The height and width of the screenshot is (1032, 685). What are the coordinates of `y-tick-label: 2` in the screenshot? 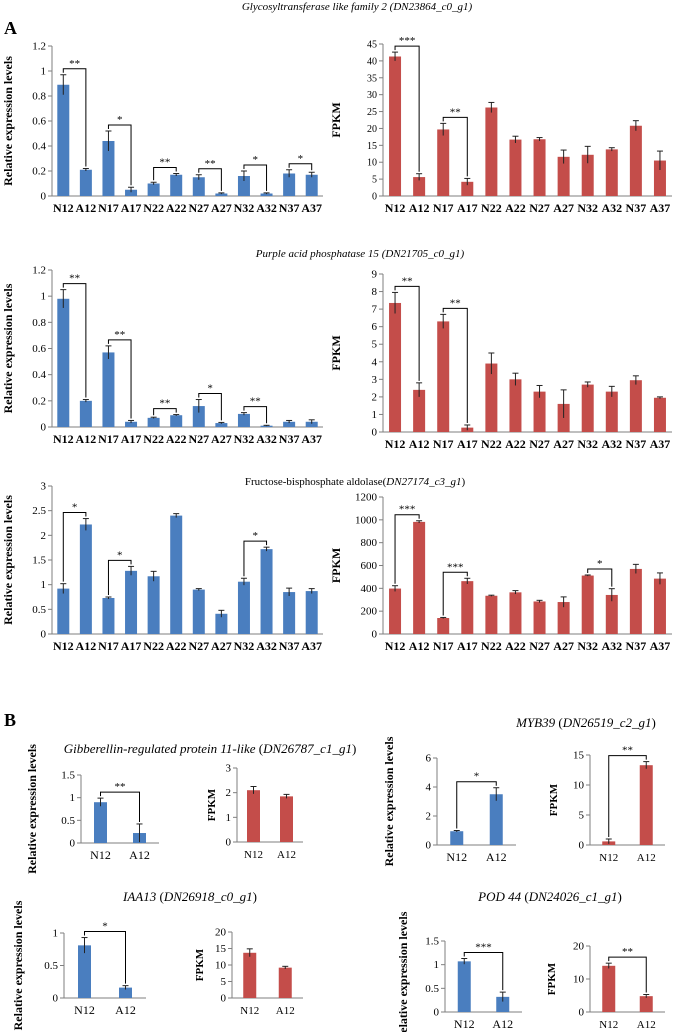 It's located at (375, 397).